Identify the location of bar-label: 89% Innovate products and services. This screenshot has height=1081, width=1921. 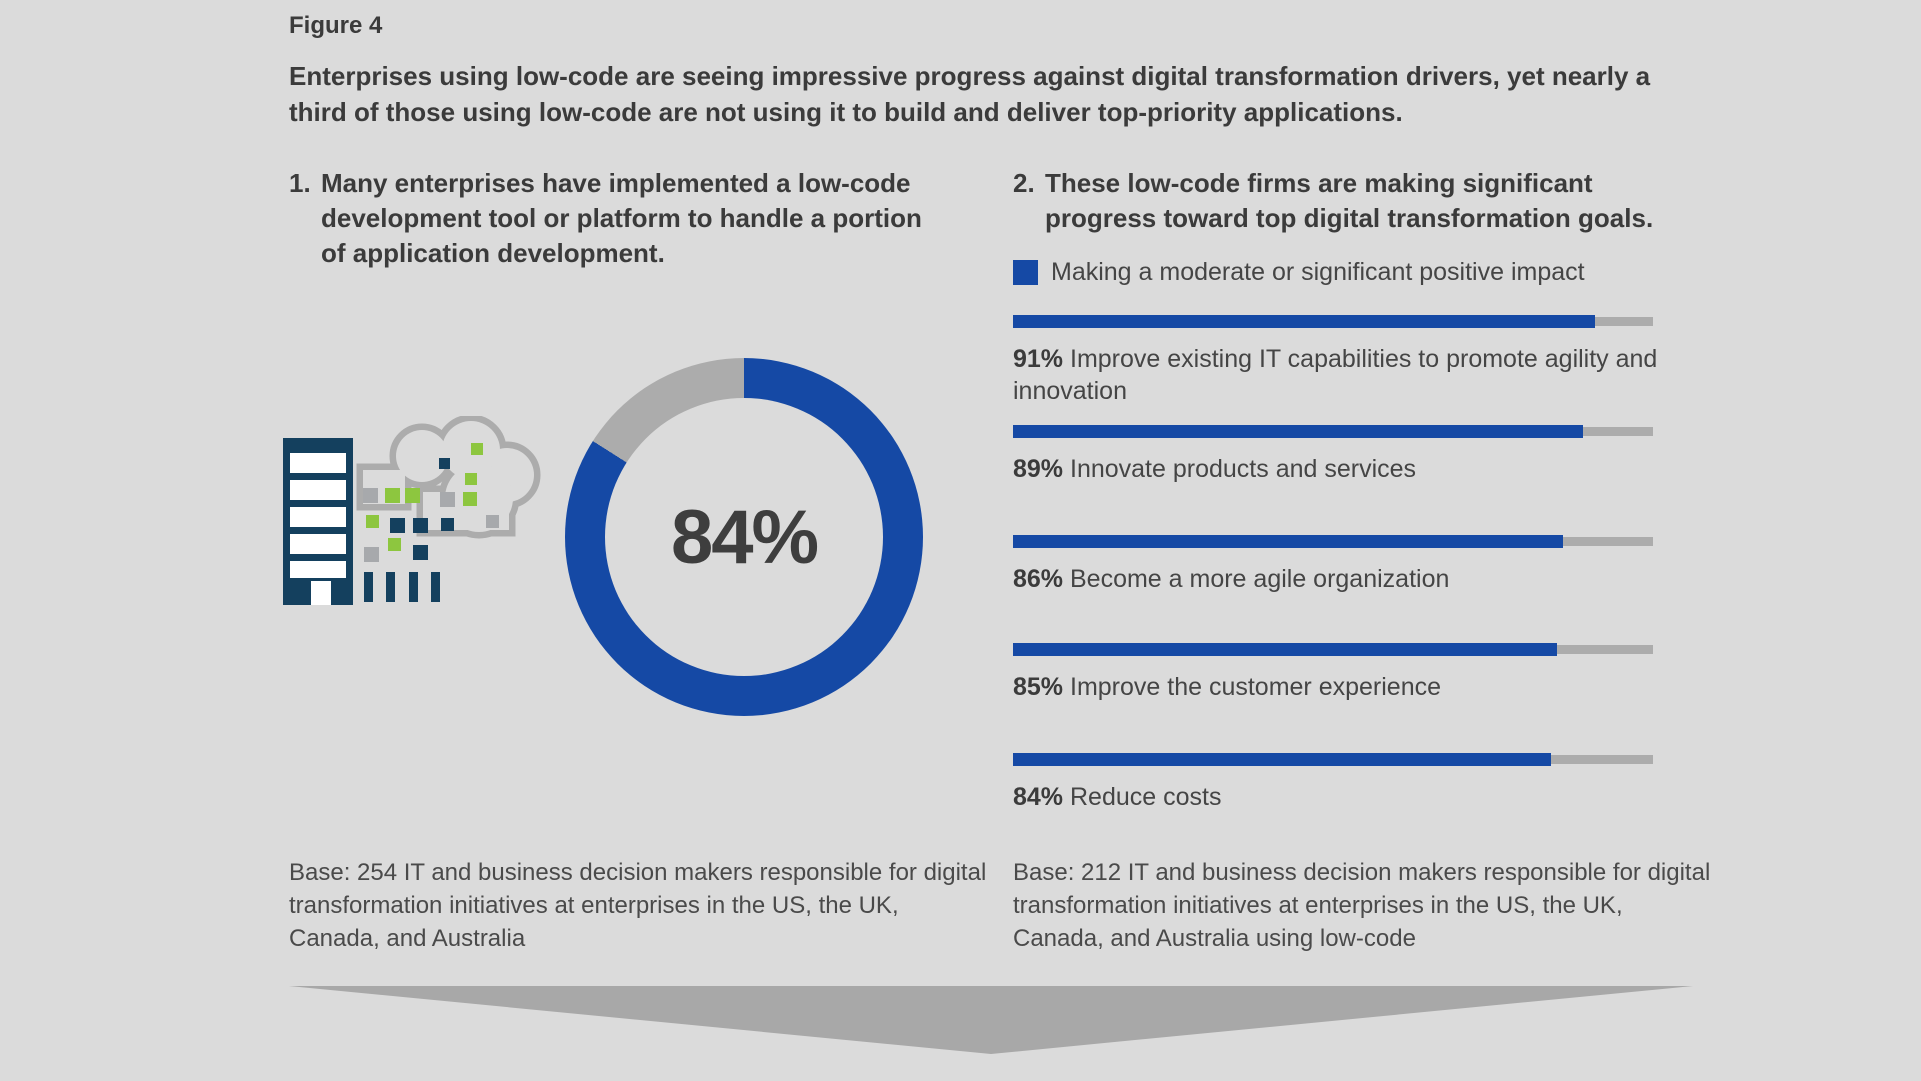
(1351, 469).